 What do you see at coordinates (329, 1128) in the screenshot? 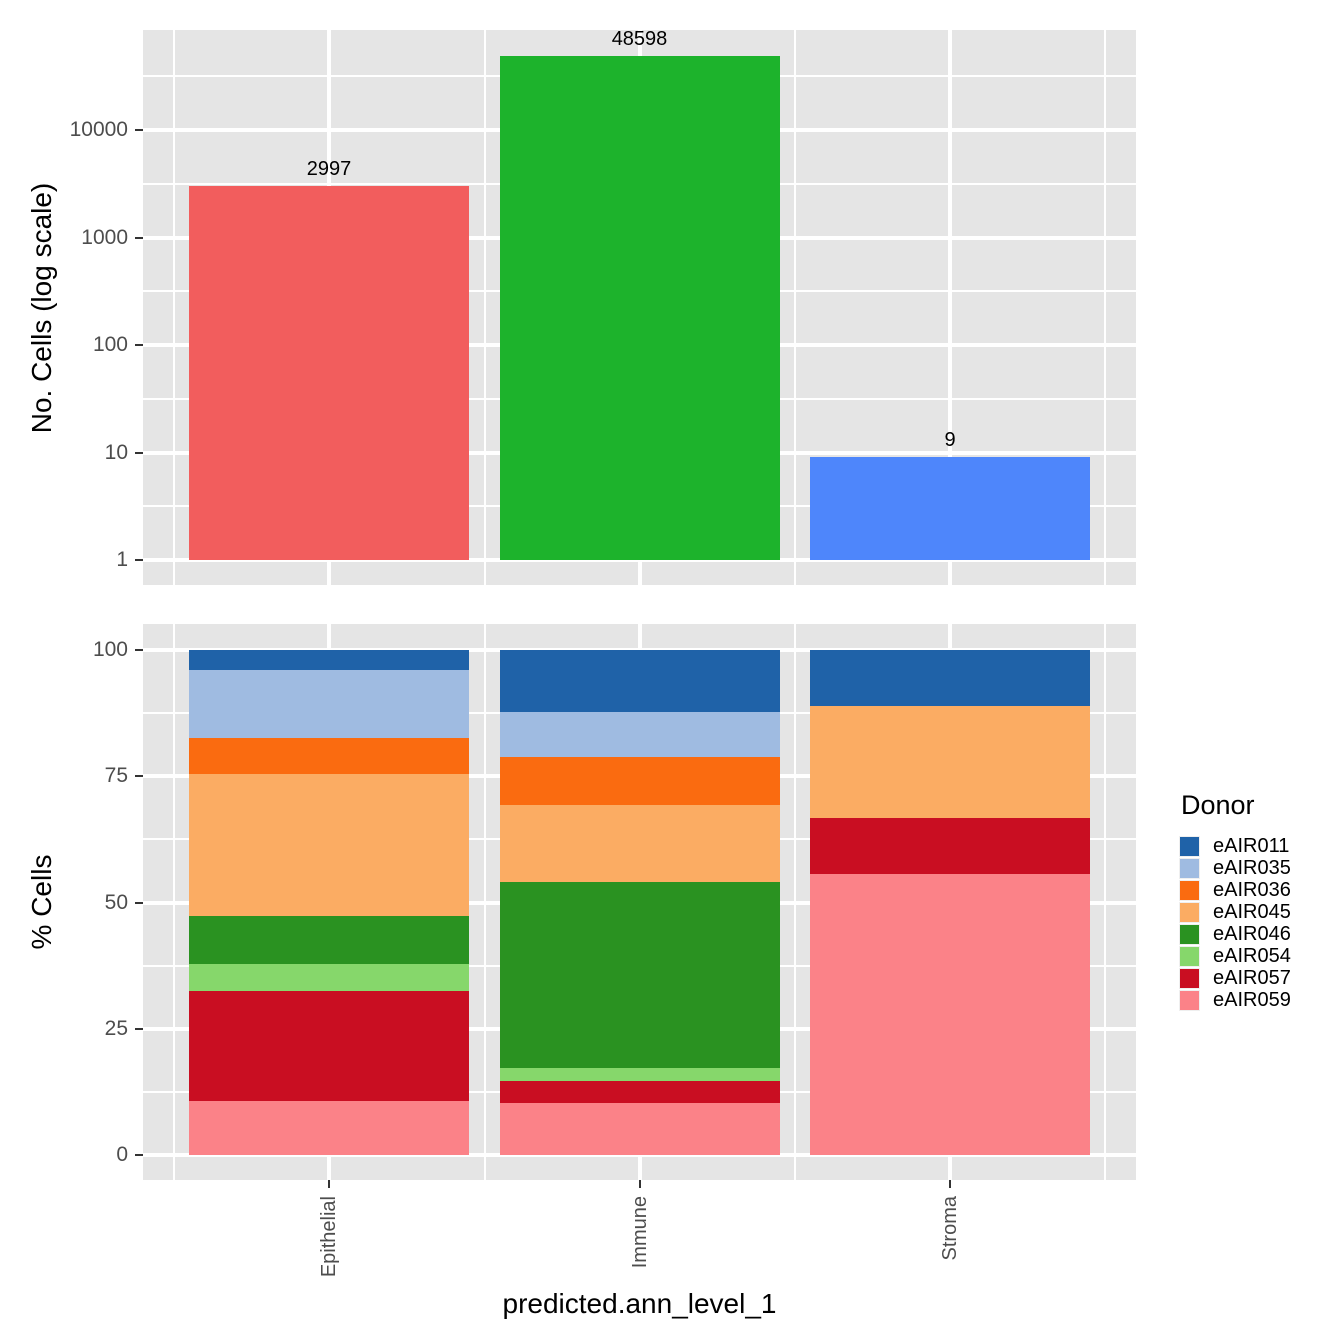
I see `stack-segment-eAIR059-epithelial` at bounding box center [329, 1128].